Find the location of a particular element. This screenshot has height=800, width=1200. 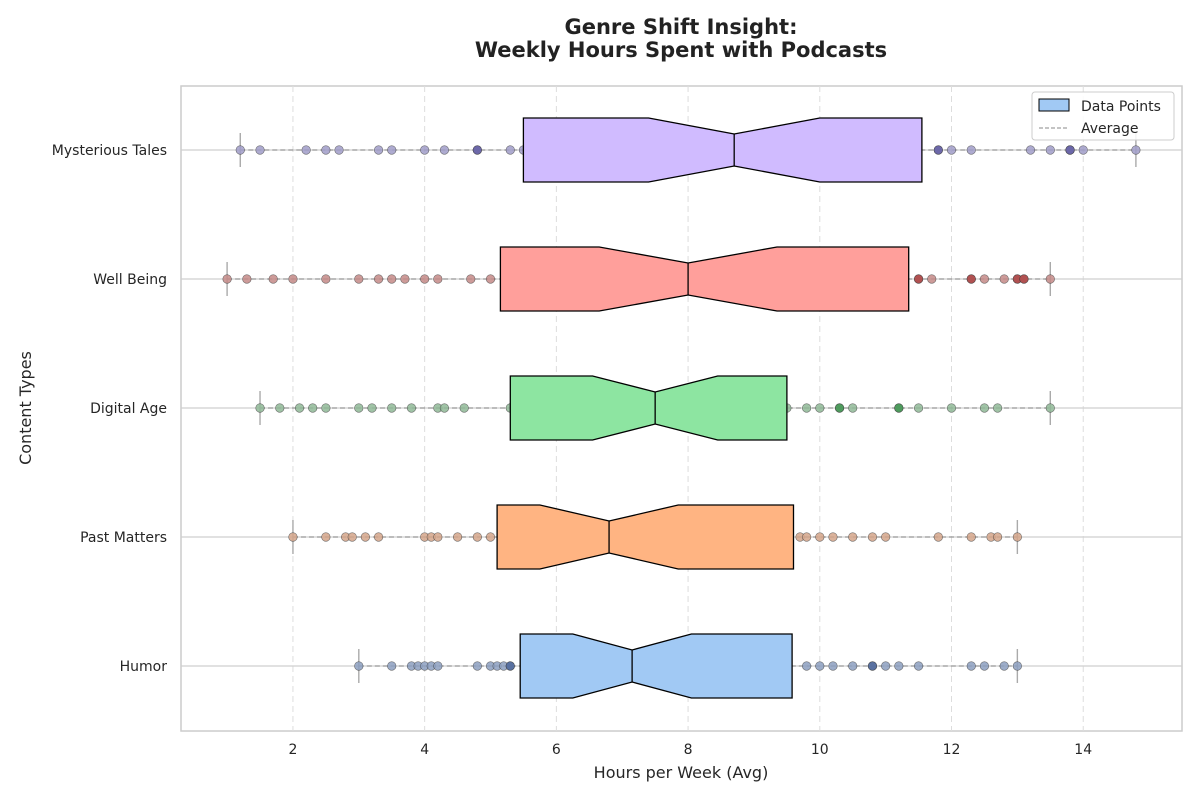

legend-label-data-points: Data Points is located at coordinates (1121, 107).